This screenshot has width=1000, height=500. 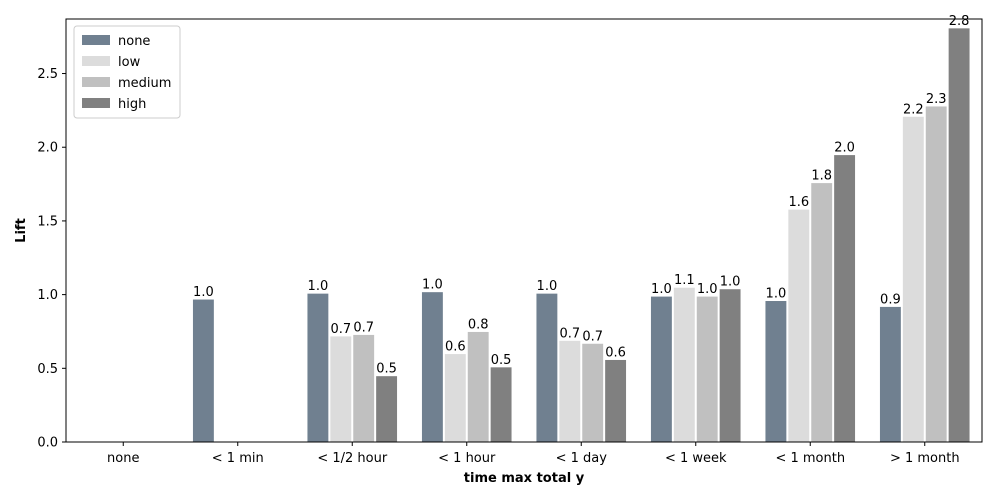 What do you see at coordinates (696, 458) in the screenshot?
I see `x-tick-label: < 1 week` at bounding box center [696, 458].